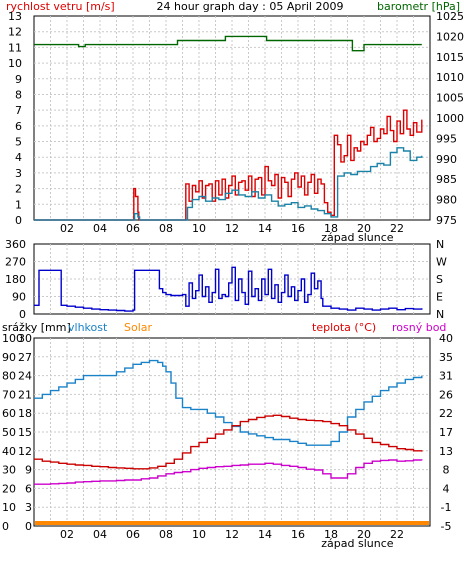 This screenshot has height=566, width=464. I want to click on p3-right-tick-10: 40, so click(446, 338).